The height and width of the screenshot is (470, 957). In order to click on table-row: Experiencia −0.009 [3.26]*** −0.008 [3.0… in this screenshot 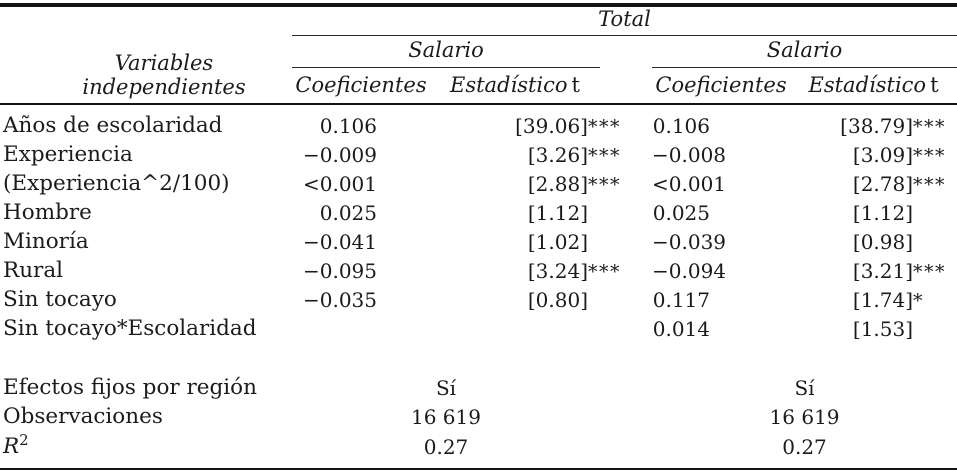, I will do `click(478, 156)`.